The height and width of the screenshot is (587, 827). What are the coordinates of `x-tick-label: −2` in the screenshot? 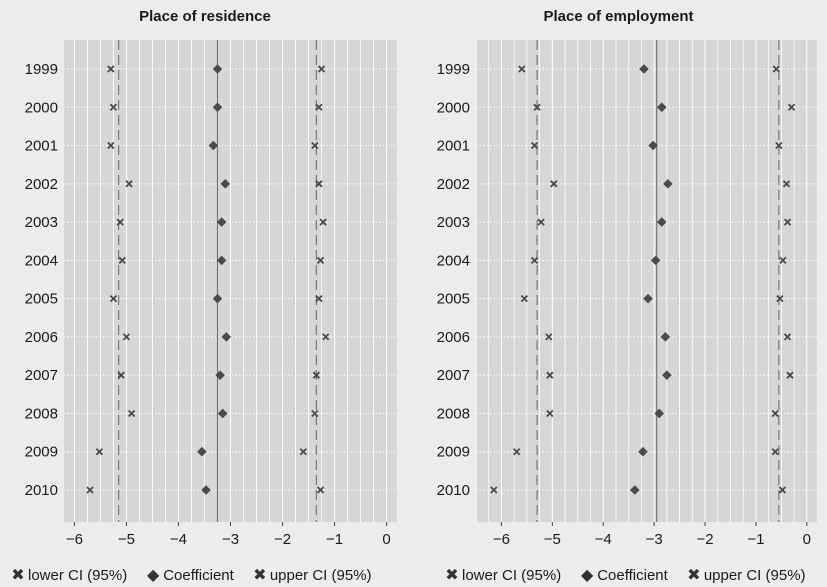 It's located at (704, 539).